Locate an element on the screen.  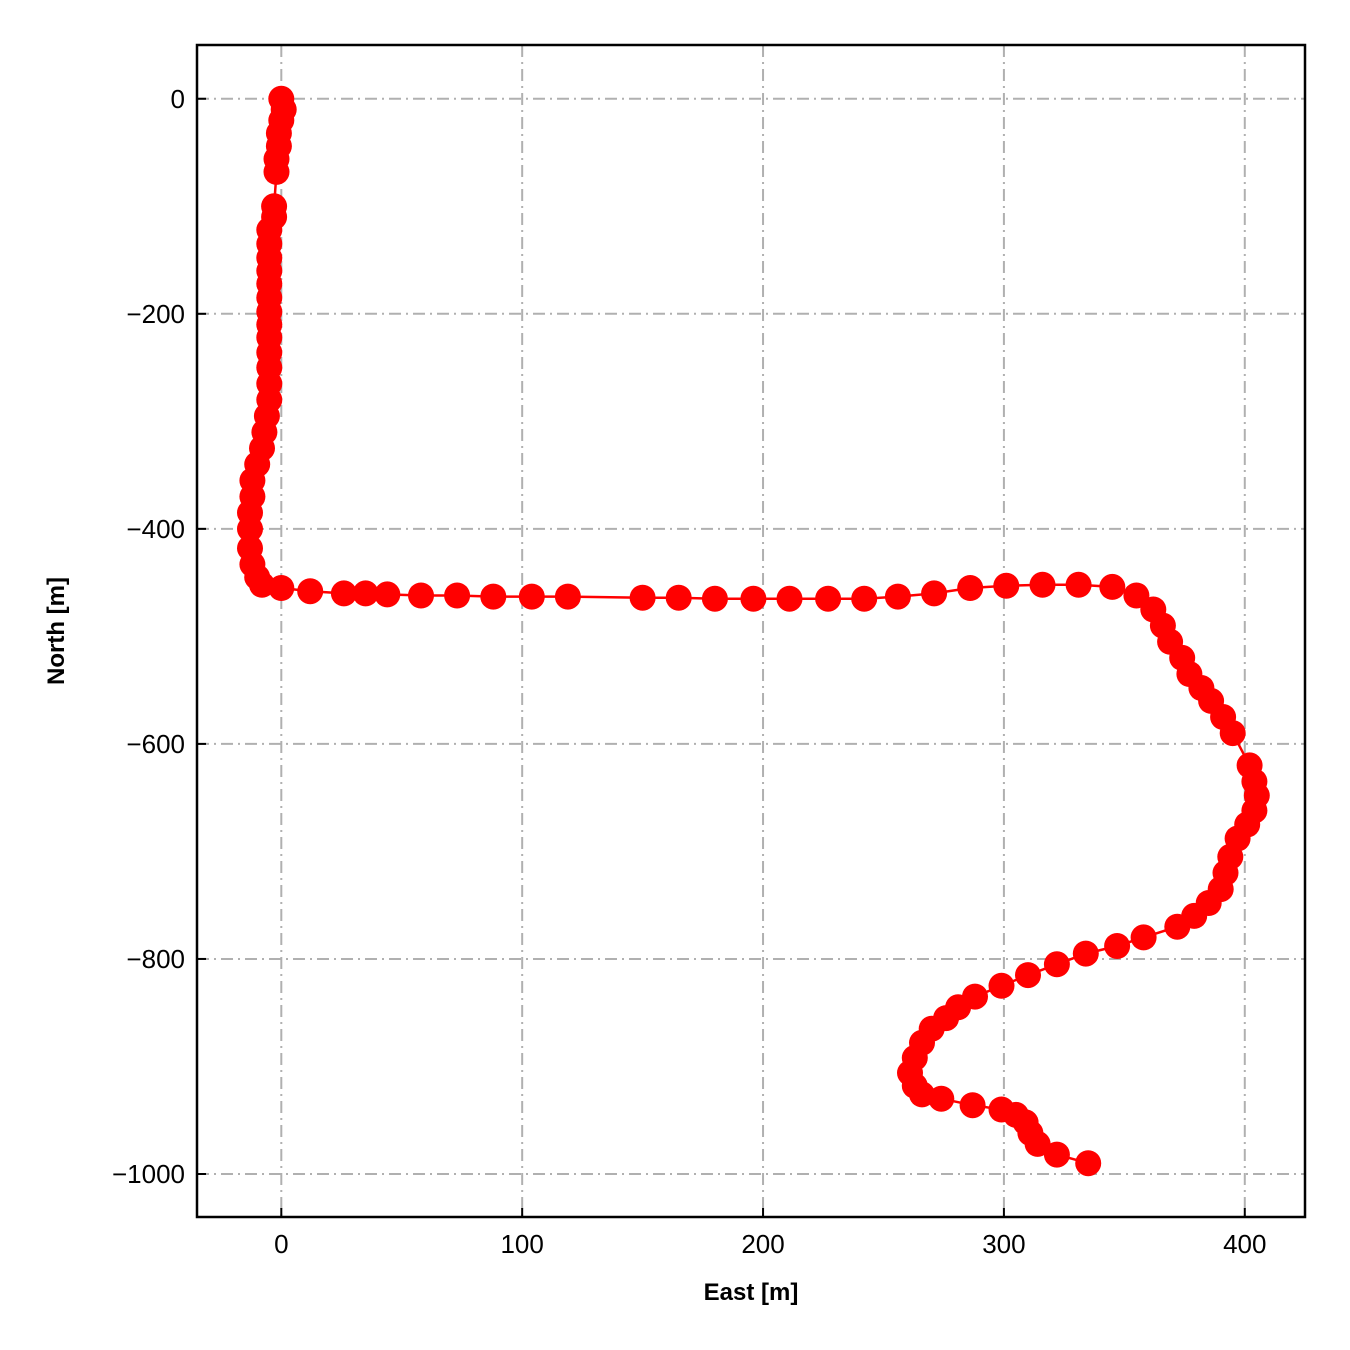
x-axis-title: East [m] is located at coordinates (751, 1292).